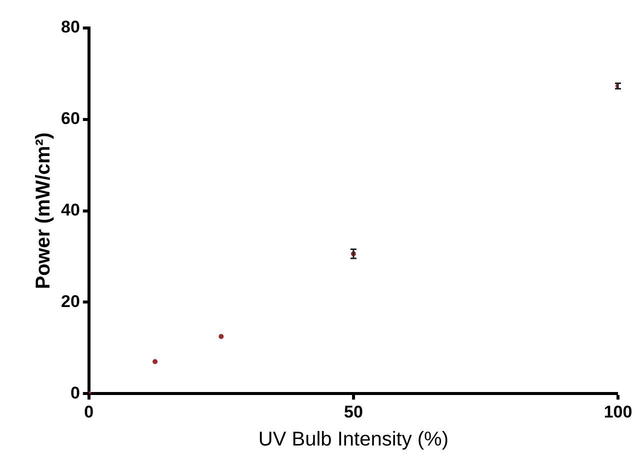  I want to click on y-tick-label: 60, so click(70, 118).